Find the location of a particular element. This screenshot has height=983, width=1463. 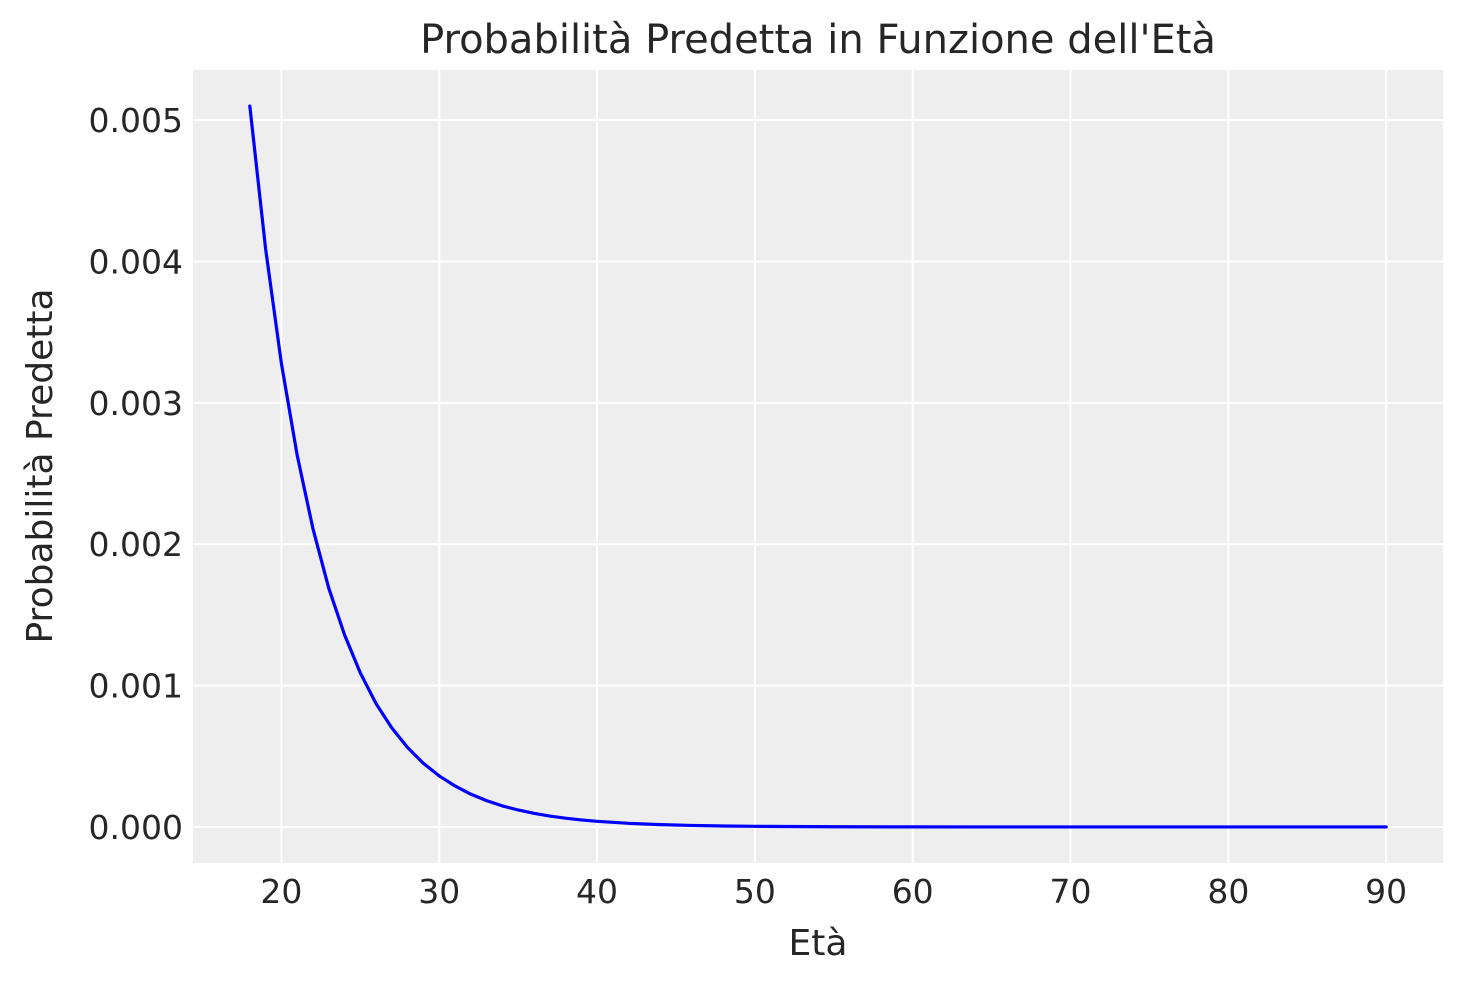

y-tick-label: 0.004 is located at coordinates (136, 262).